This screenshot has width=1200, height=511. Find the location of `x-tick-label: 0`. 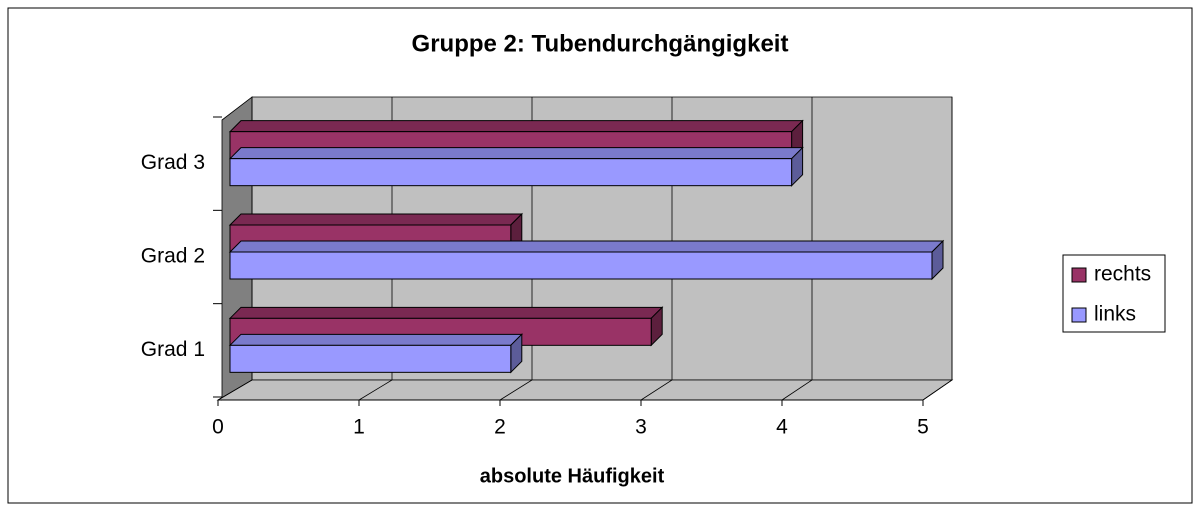

x-tick-label: 0 is located at coordinates (218, 427).